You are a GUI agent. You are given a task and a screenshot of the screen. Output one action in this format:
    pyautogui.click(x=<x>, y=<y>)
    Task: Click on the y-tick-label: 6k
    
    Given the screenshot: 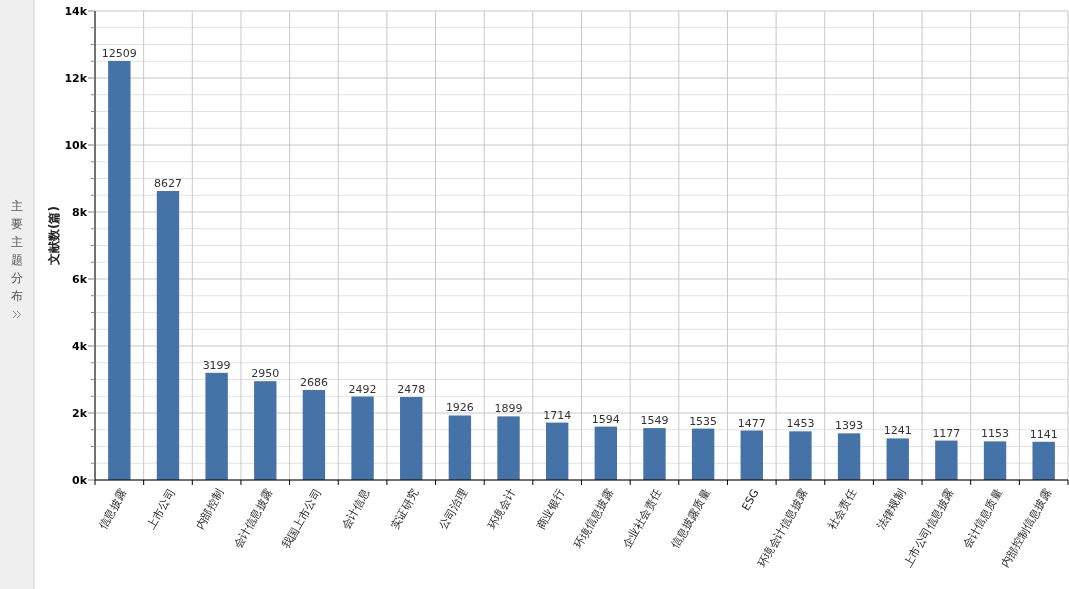 What is the action you would take?
    pyautogui.click(x=80, y=279)
    